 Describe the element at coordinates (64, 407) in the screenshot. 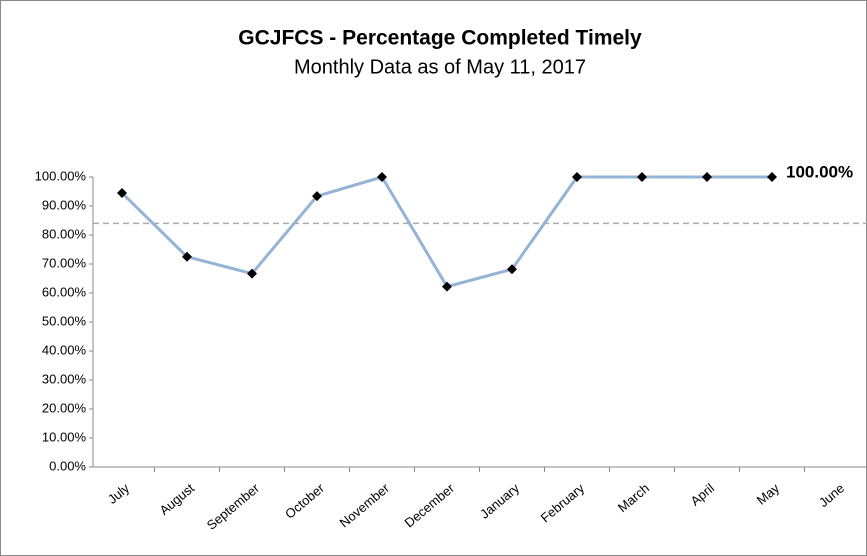

I see `y-tick-label: 20.00%` at that location.